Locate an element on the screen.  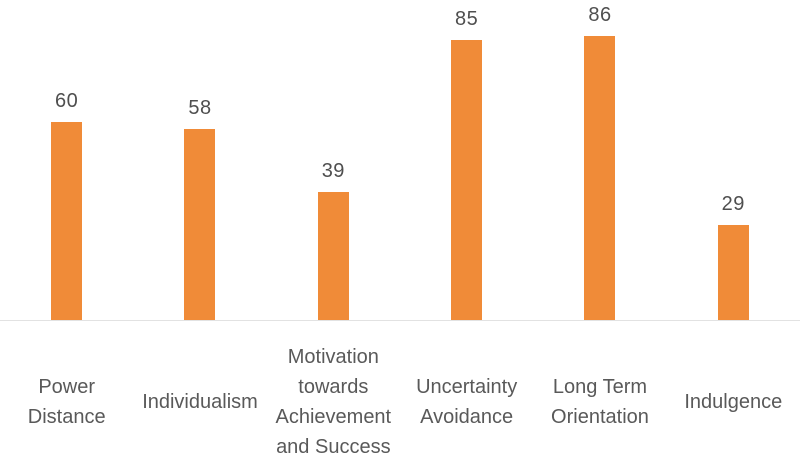
bar-value-label: 29 is located at coordinates (733, 204).